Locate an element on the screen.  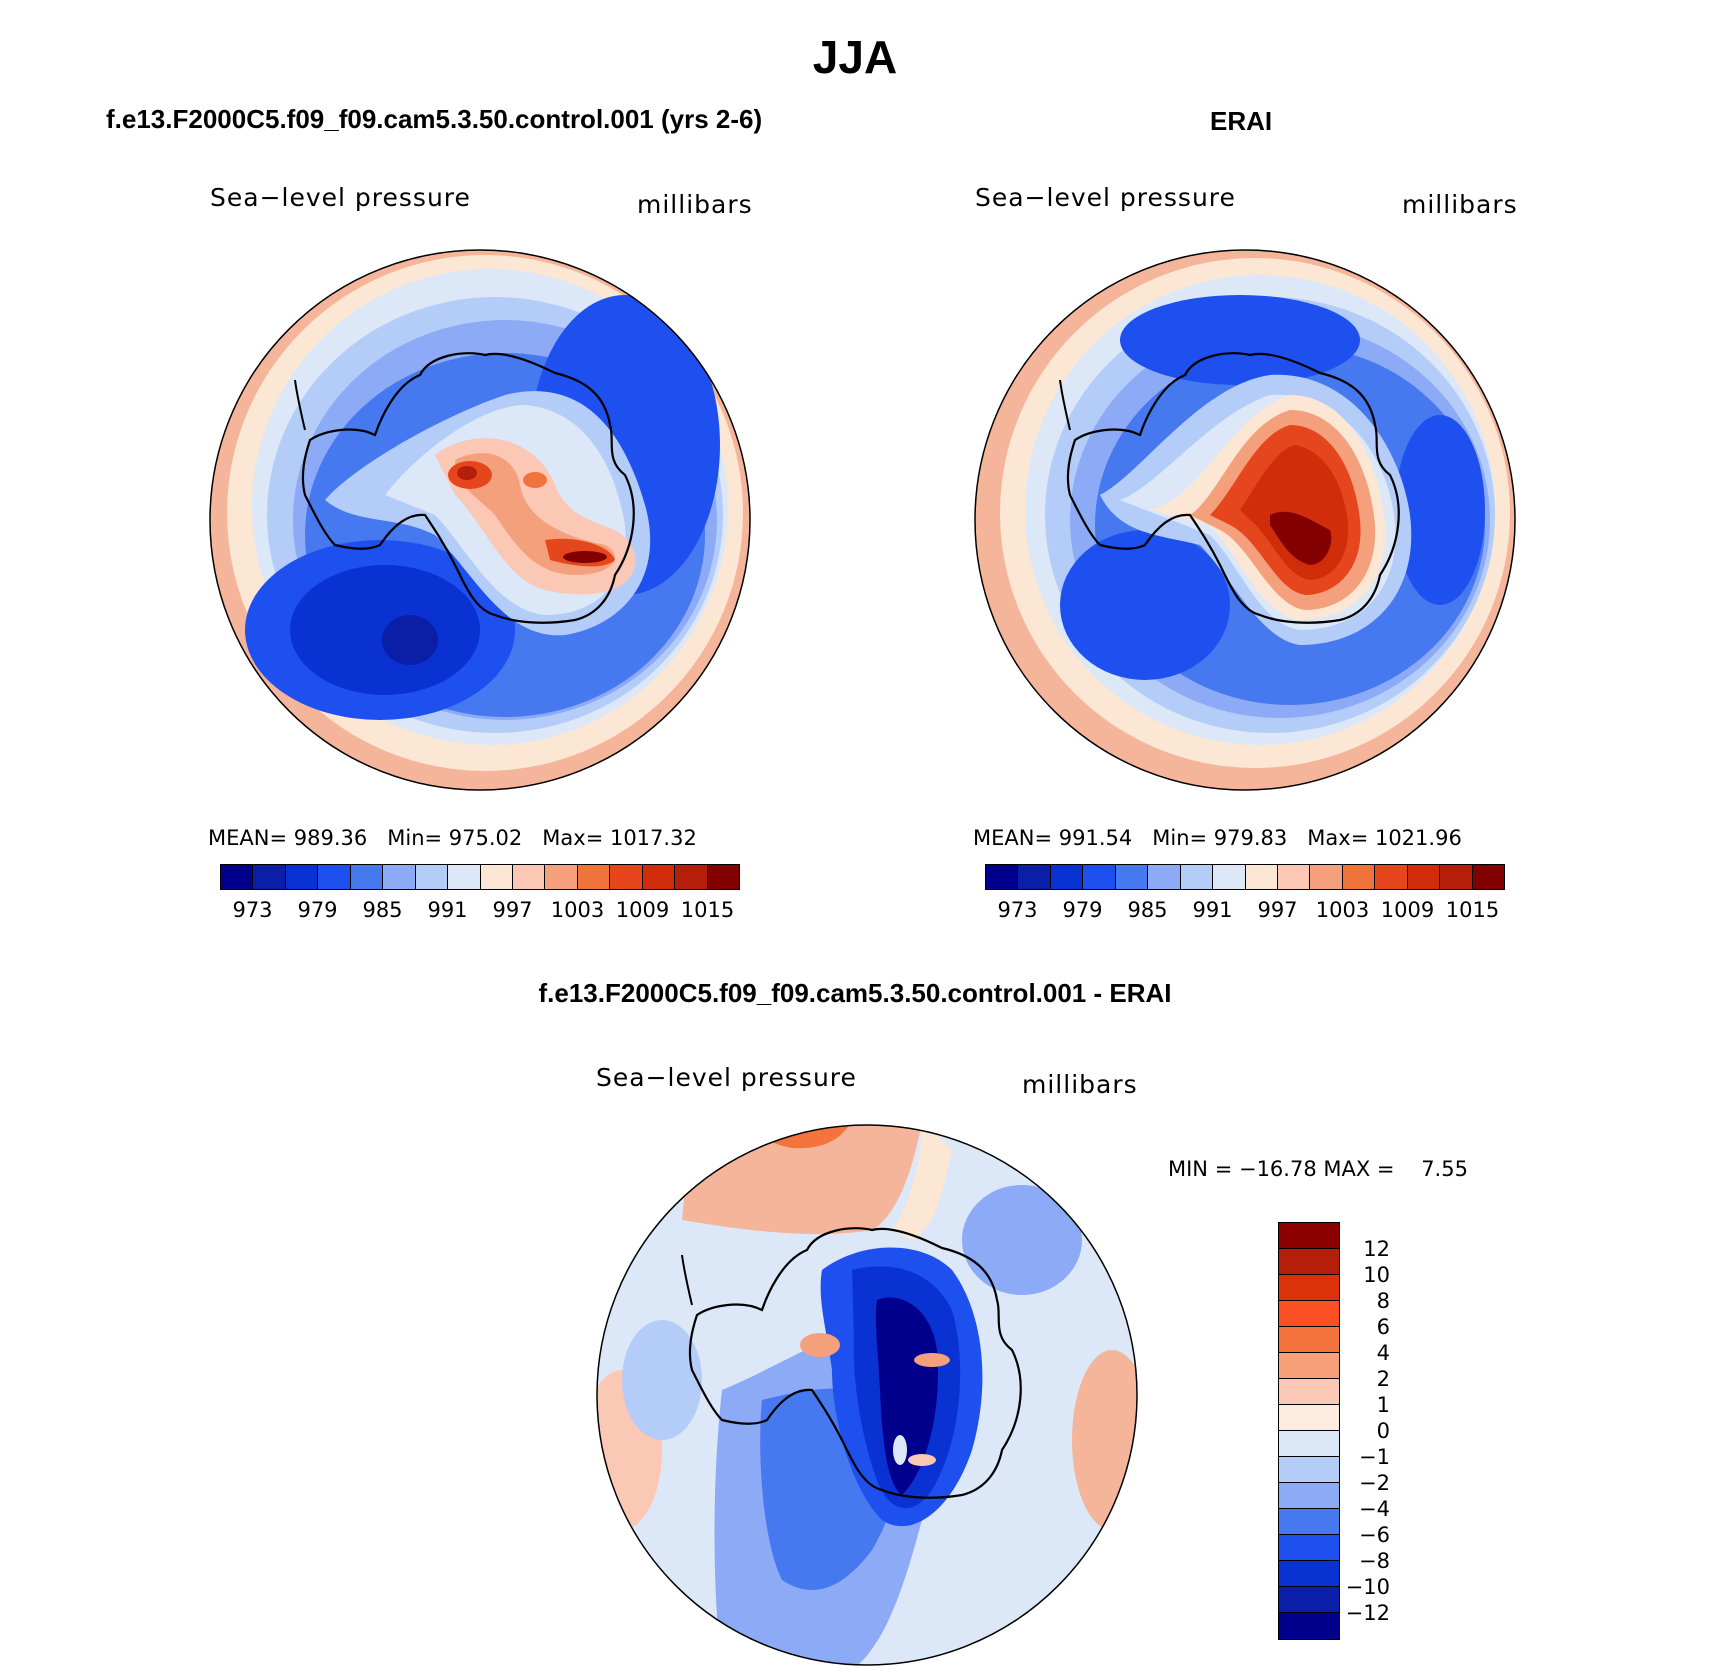
obs-units-label: millibars is located at coordinates (1460, 204).